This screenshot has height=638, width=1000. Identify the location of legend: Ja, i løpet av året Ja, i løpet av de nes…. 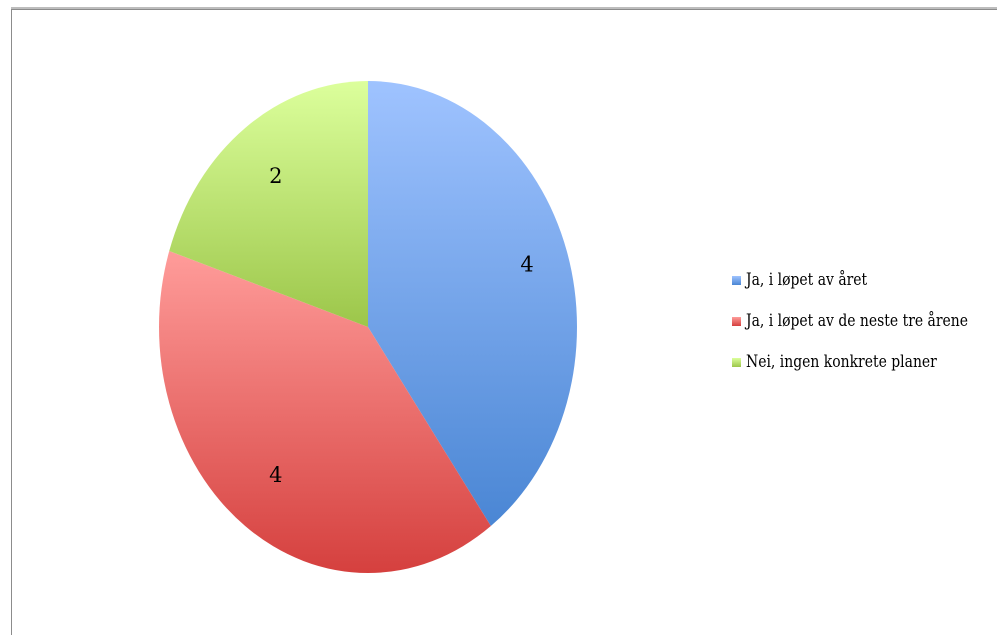
(866, 330).